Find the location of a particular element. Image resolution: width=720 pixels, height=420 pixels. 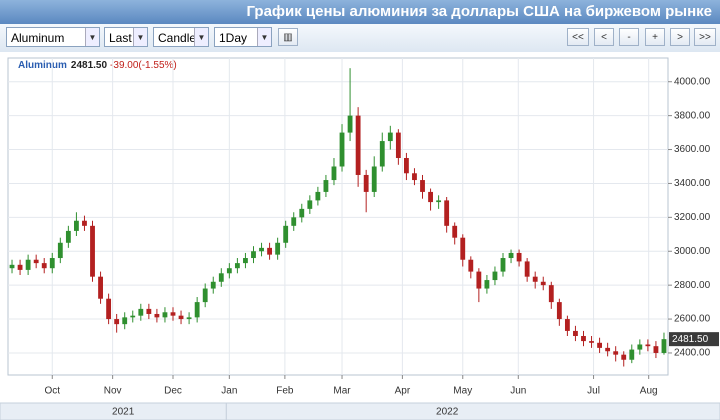

x-tick-label: Mar is located at coordinates (342, 391).